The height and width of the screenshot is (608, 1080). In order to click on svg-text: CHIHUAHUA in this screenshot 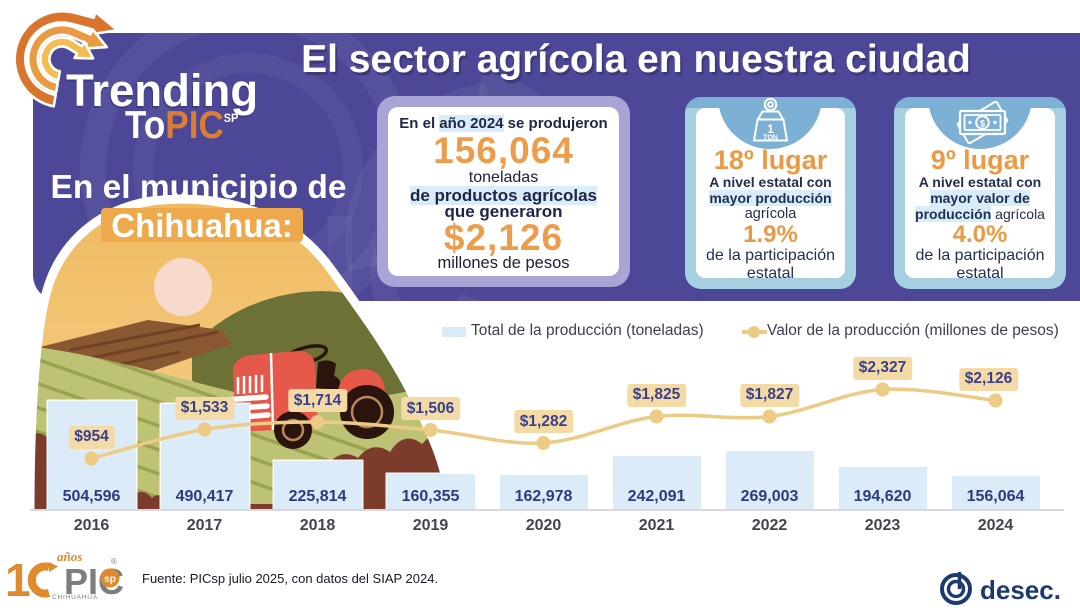, I will do `click(75, 597)`.